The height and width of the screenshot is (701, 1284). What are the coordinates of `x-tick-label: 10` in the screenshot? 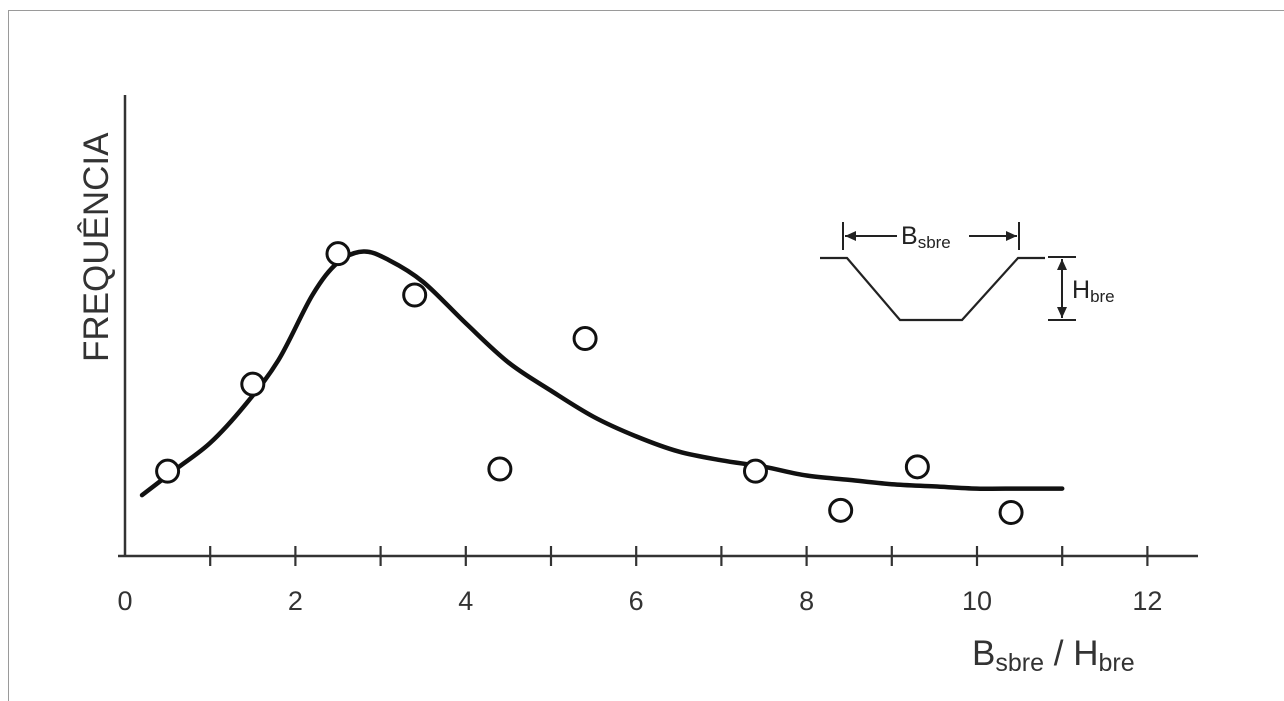 It's located at (977, 601).